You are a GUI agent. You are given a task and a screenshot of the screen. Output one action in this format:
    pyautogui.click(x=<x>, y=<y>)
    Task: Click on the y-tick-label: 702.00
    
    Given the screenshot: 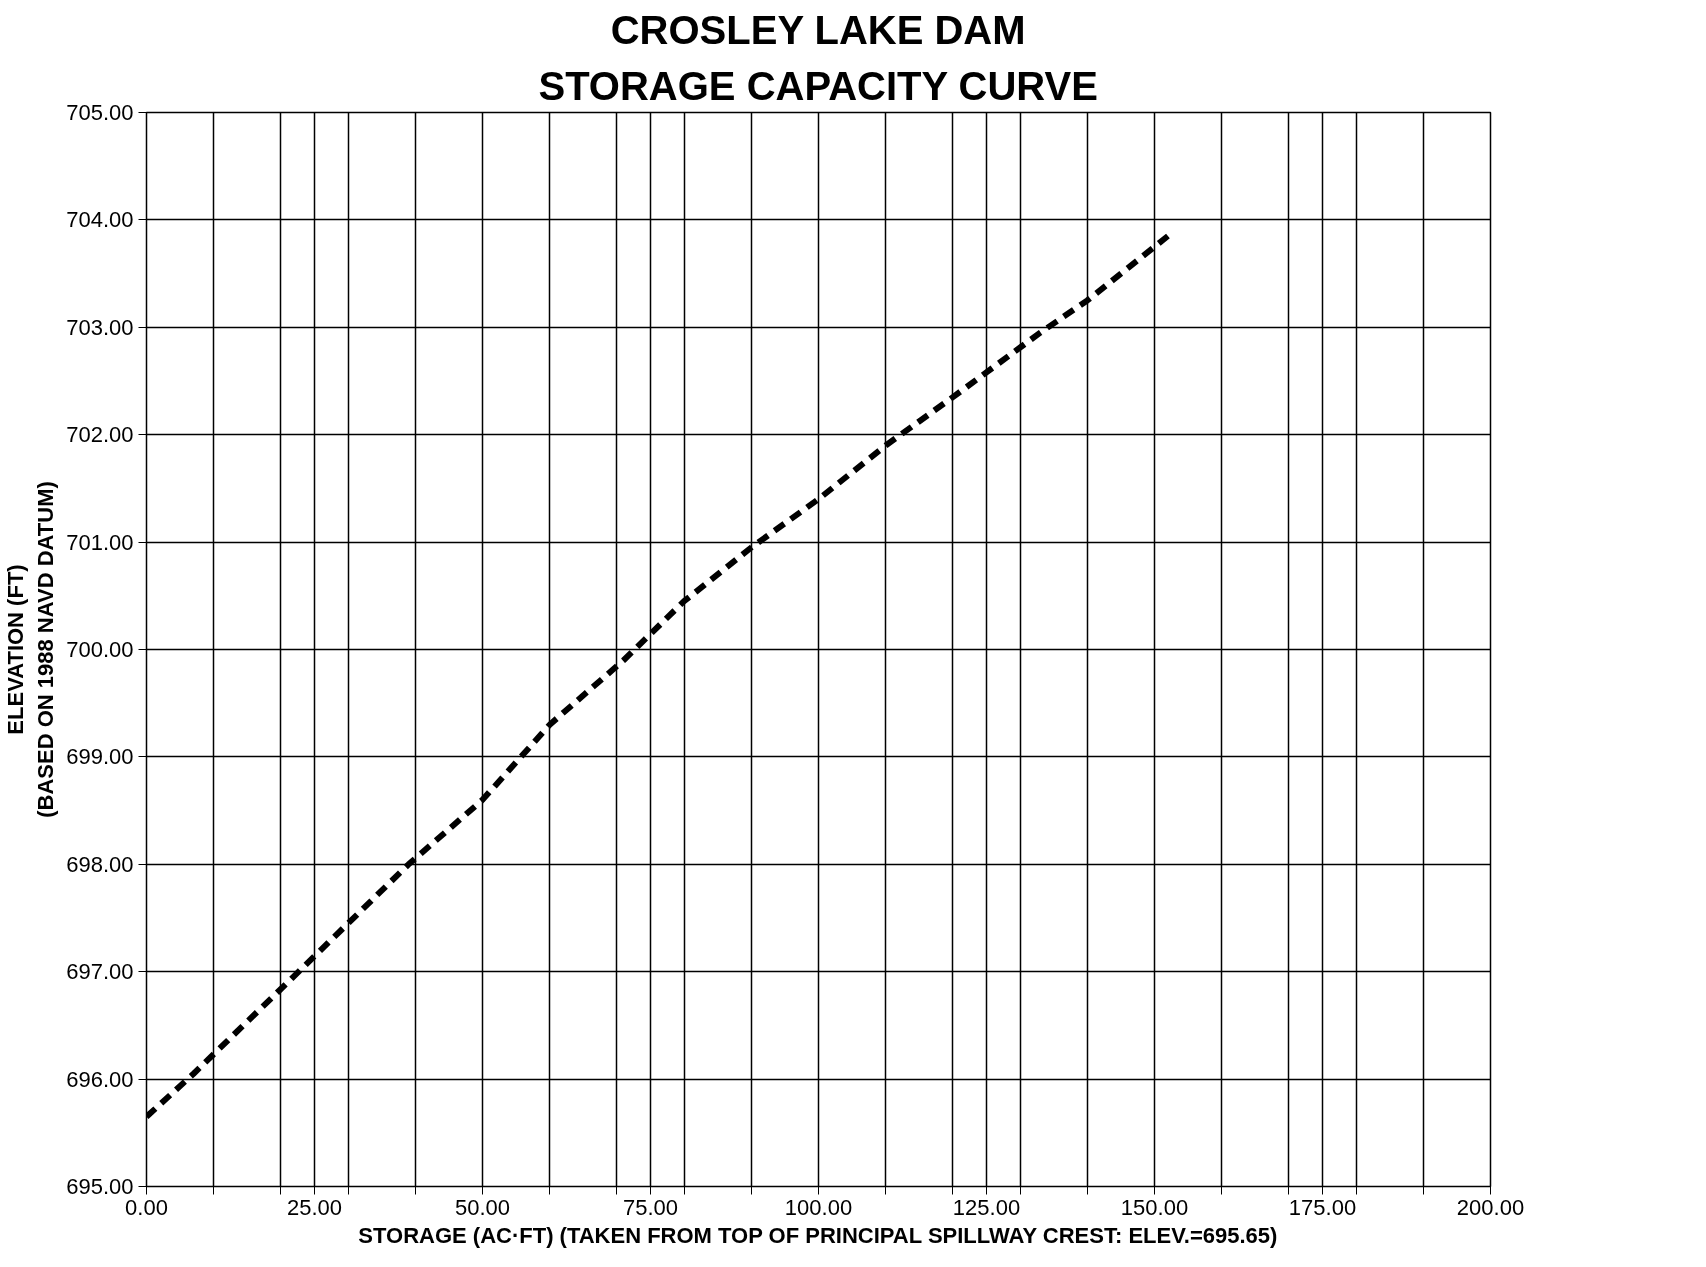 What is the action you would take?
    pyautogui.click(x=100, y=435)
    